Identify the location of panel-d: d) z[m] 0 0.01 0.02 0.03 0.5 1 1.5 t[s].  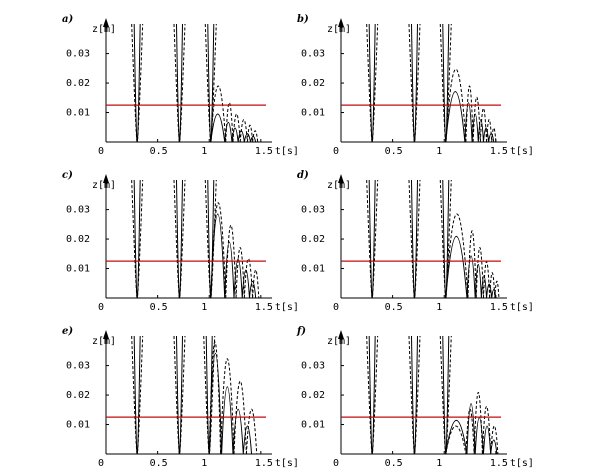
(415, 241).